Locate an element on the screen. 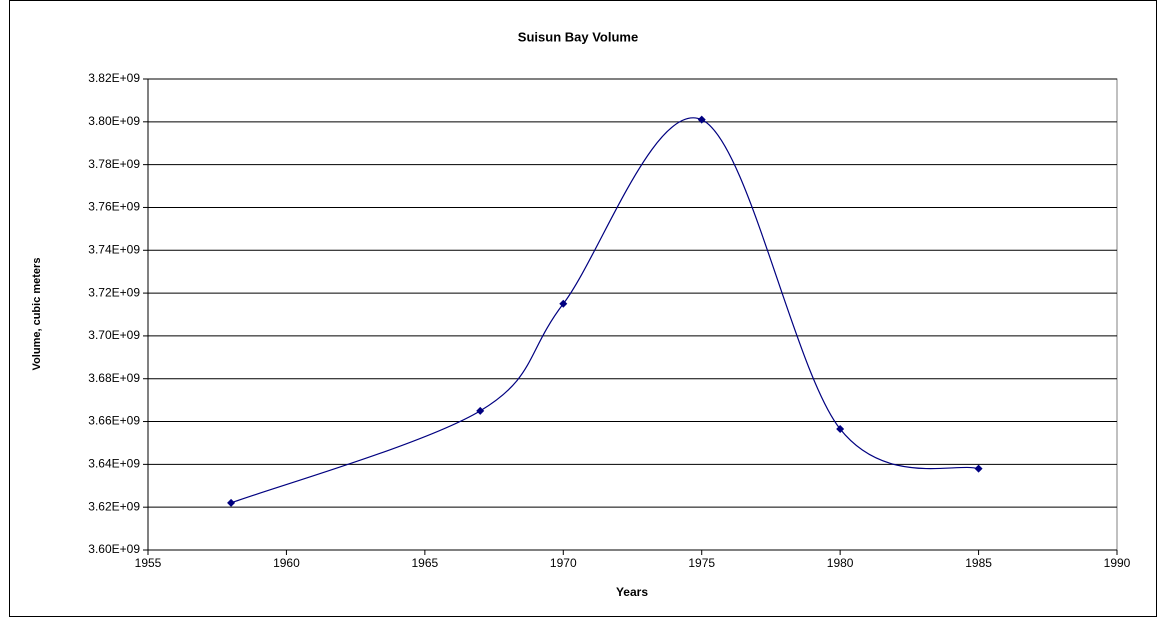 This screenshot has height=618, width=1158. y-tick-label: 3.82E+09 is located at coordinates (114, 78).